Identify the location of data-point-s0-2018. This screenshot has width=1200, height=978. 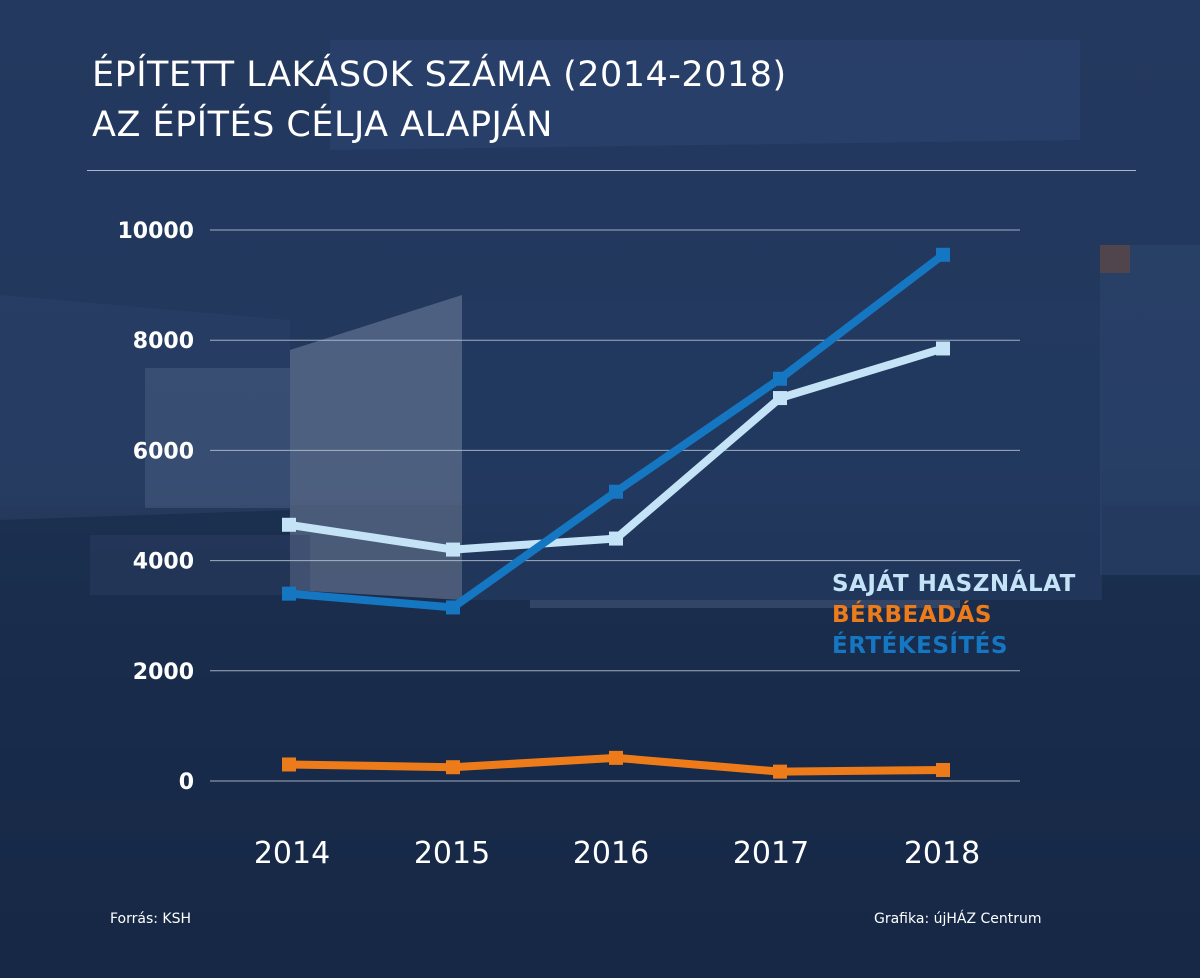
(943, 348).